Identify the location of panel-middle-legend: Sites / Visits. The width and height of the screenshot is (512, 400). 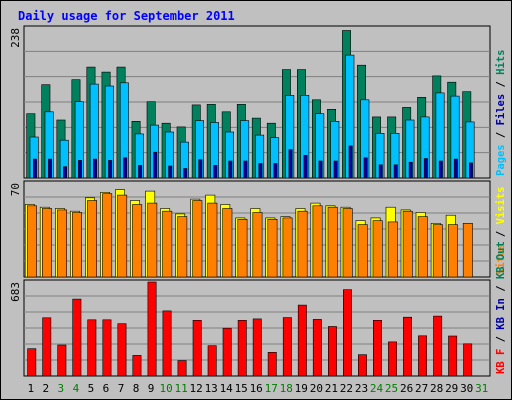
(501, 230).